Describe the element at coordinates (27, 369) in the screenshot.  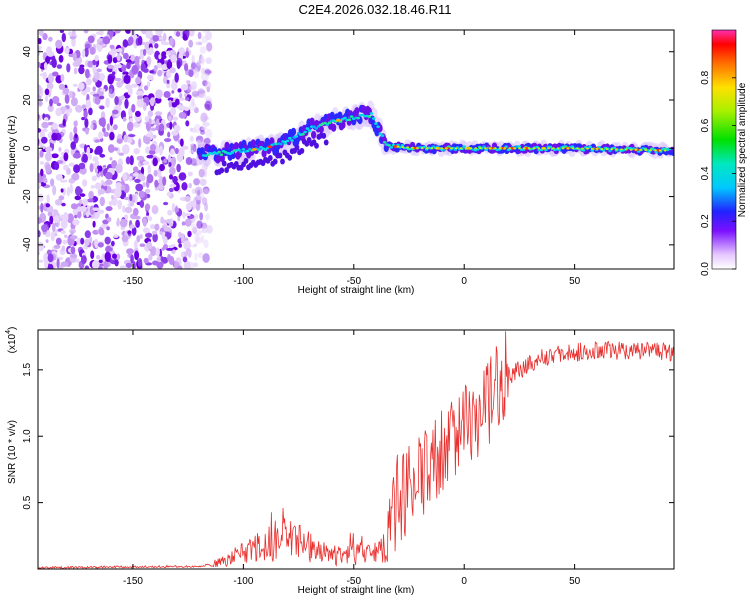
I see `snr-ytick-label: 1.5` at that location.